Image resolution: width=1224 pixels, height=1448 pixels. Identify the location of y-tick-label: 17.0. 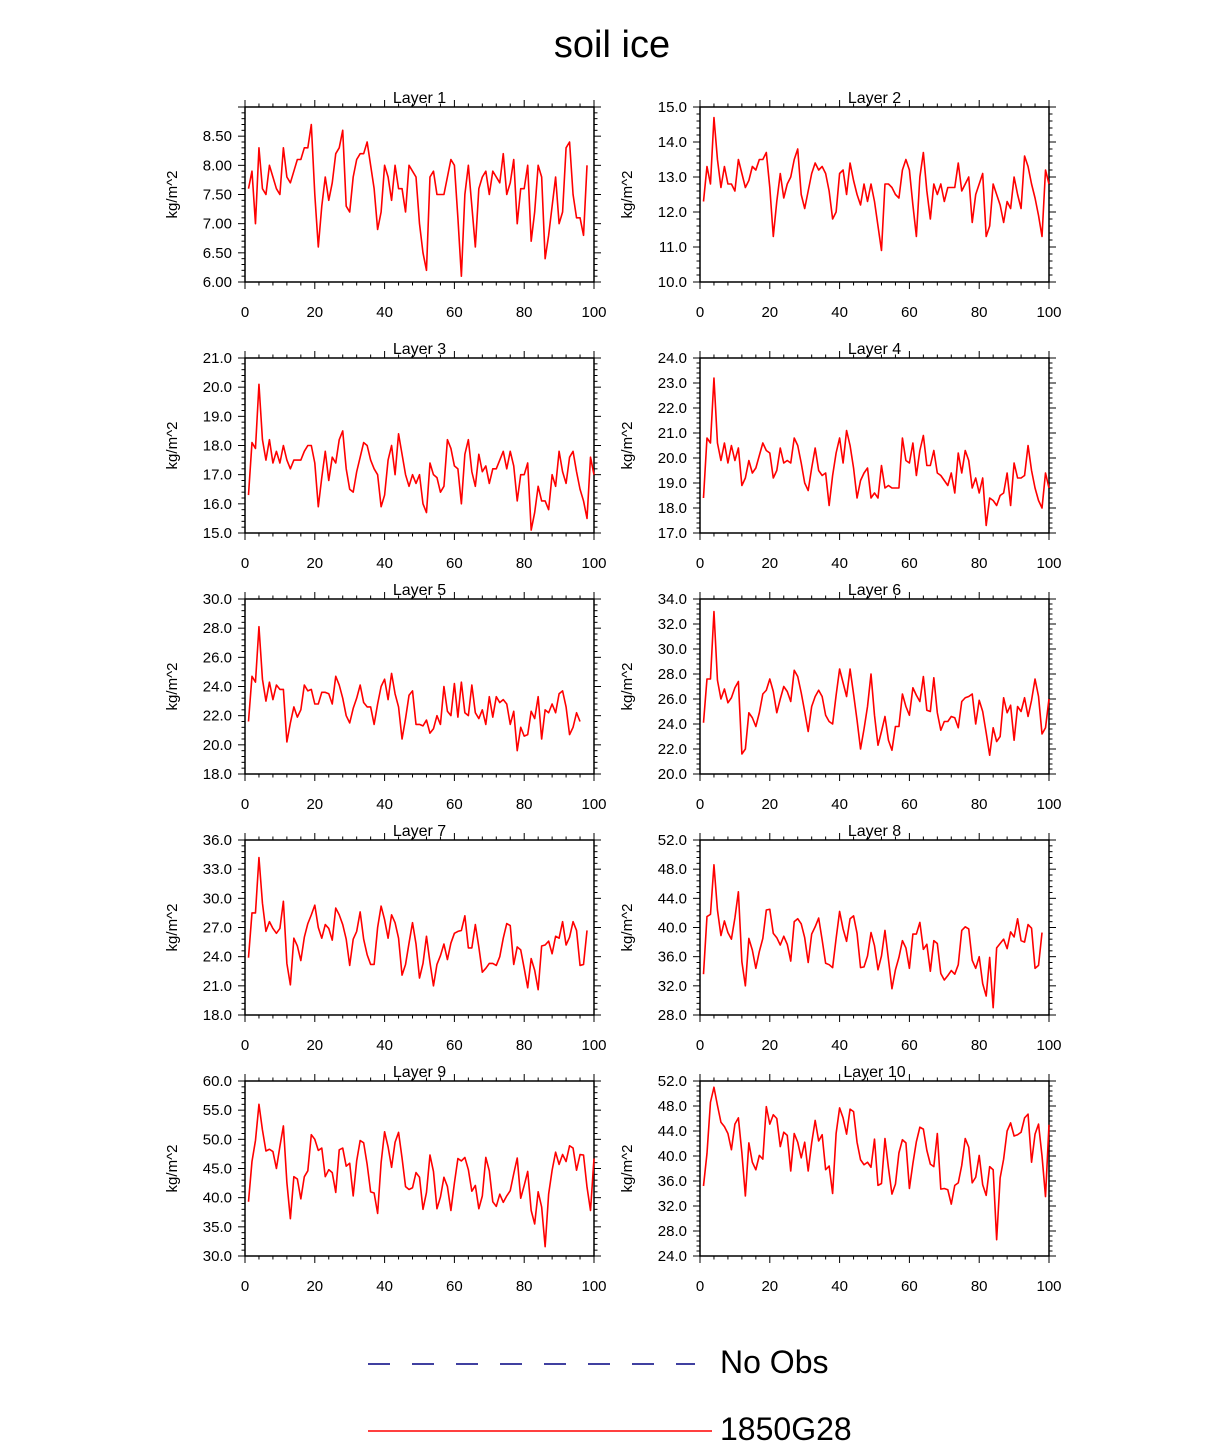
(672, 533).